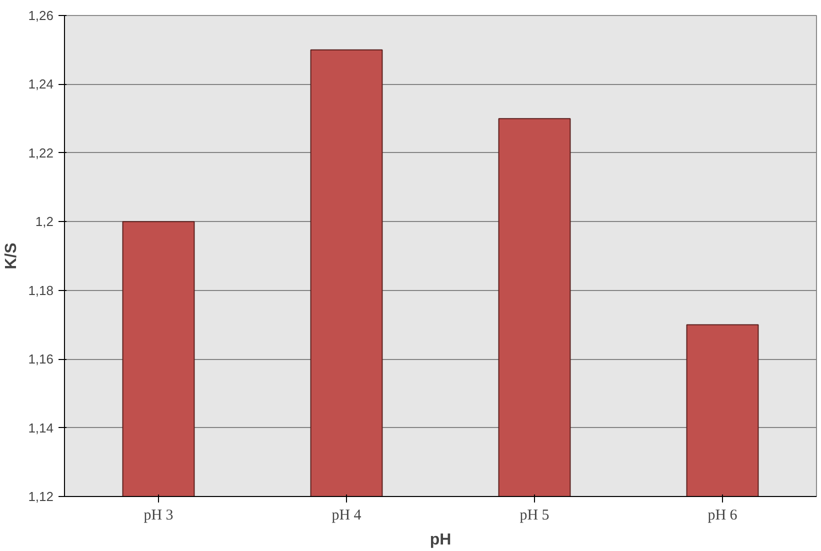 Image resolution: width=821 pixels, height=551 pixels. What do you see at coordinates (41, 15) in the screenshot?
I see `y-tick-label: 1,26` at bounding box center [41, 15].